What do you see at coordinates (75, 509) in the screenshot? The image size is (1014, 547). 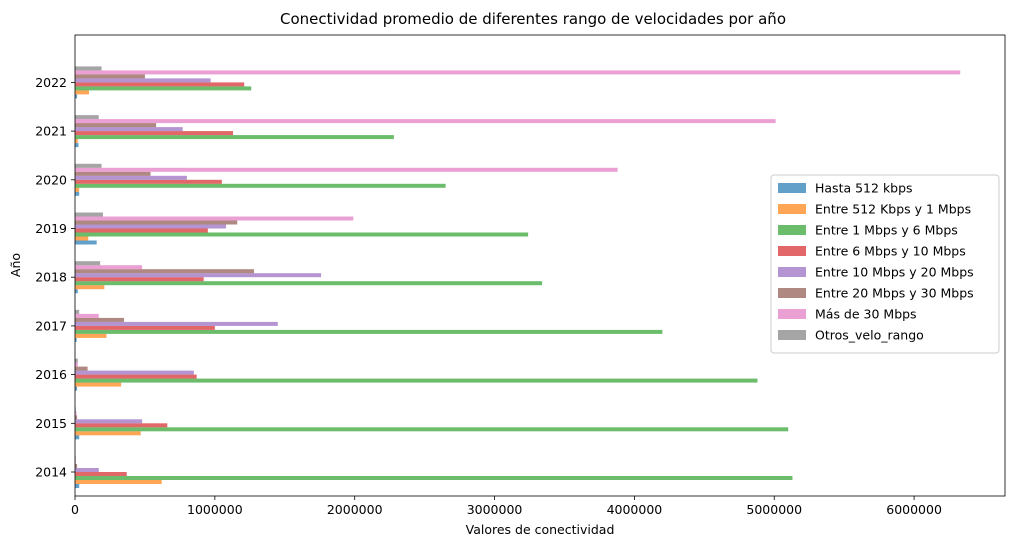 I see `x-tick-label: 0` at bounding box center [75, 509].